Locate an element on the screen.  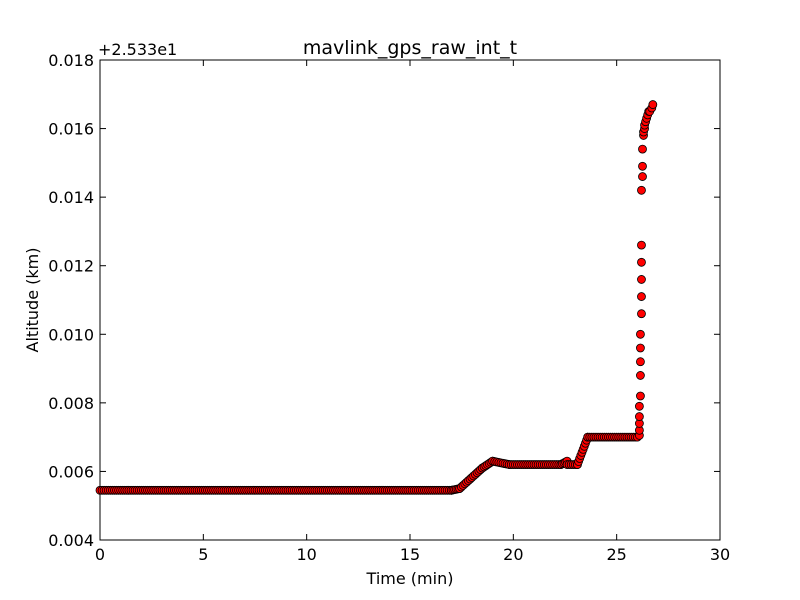
x-axis-title: Time (min) is located at coordinates (410, 578).